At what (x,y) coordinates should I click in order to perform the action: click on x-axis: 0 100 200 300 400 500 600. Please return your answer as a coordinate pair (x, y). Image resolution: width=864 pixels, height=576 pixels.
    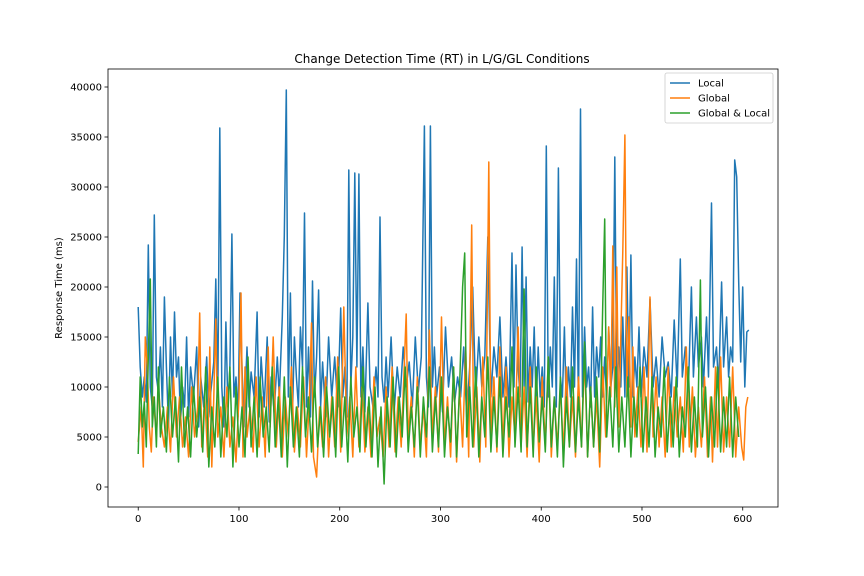
    Looking at the image, I should click on (443, 516).